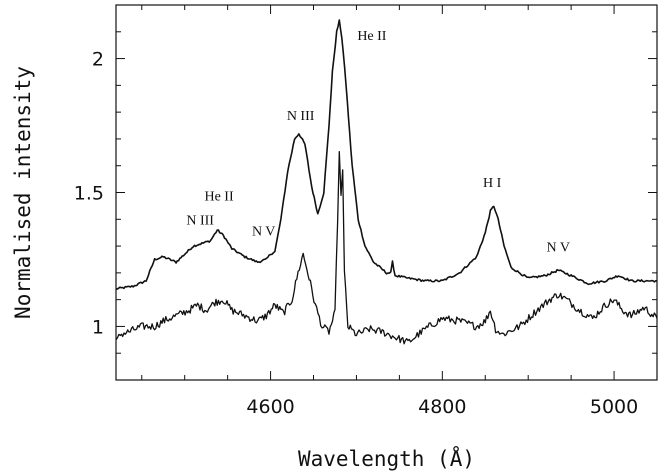  What do you see at coordinates (614, 407) in the screenshot?
I see `x-tick-label: 5000` at bounding box center [614, 407].